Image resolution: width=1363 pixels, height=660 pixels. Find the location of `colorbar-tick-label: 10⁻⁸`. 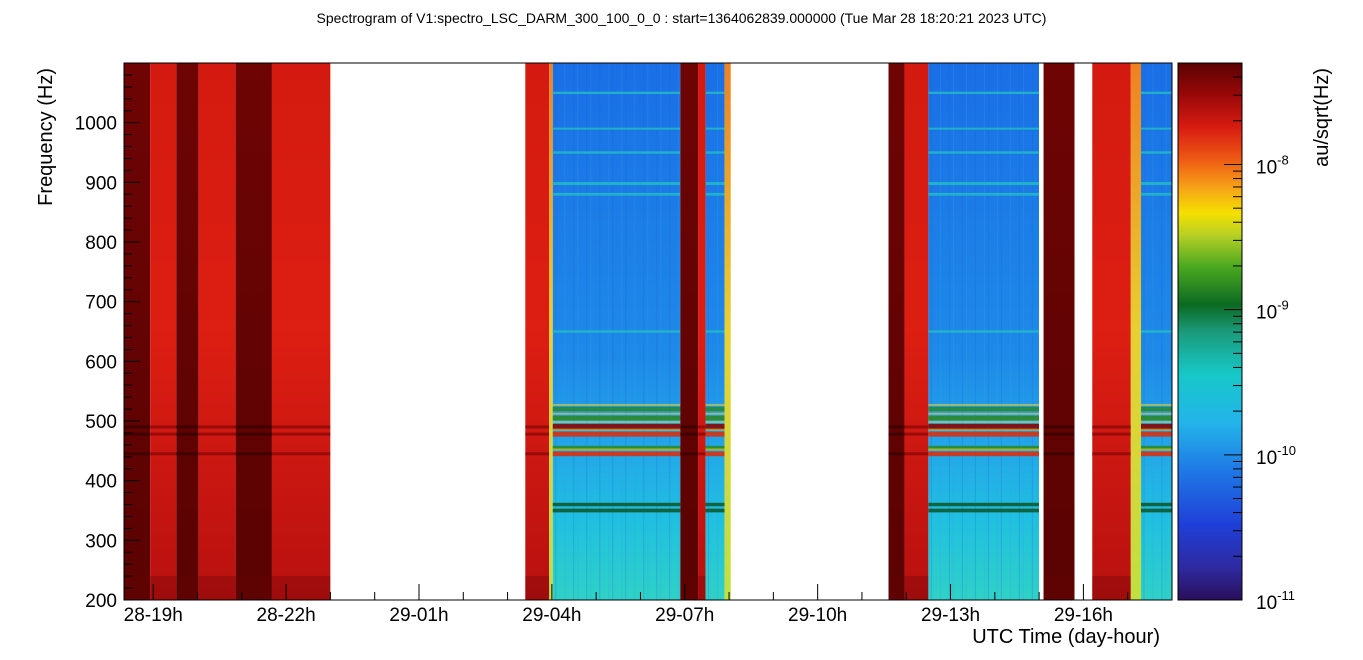

colorbar-tick-label: 10⁻⁸ is located at coordinates (1272, 165).